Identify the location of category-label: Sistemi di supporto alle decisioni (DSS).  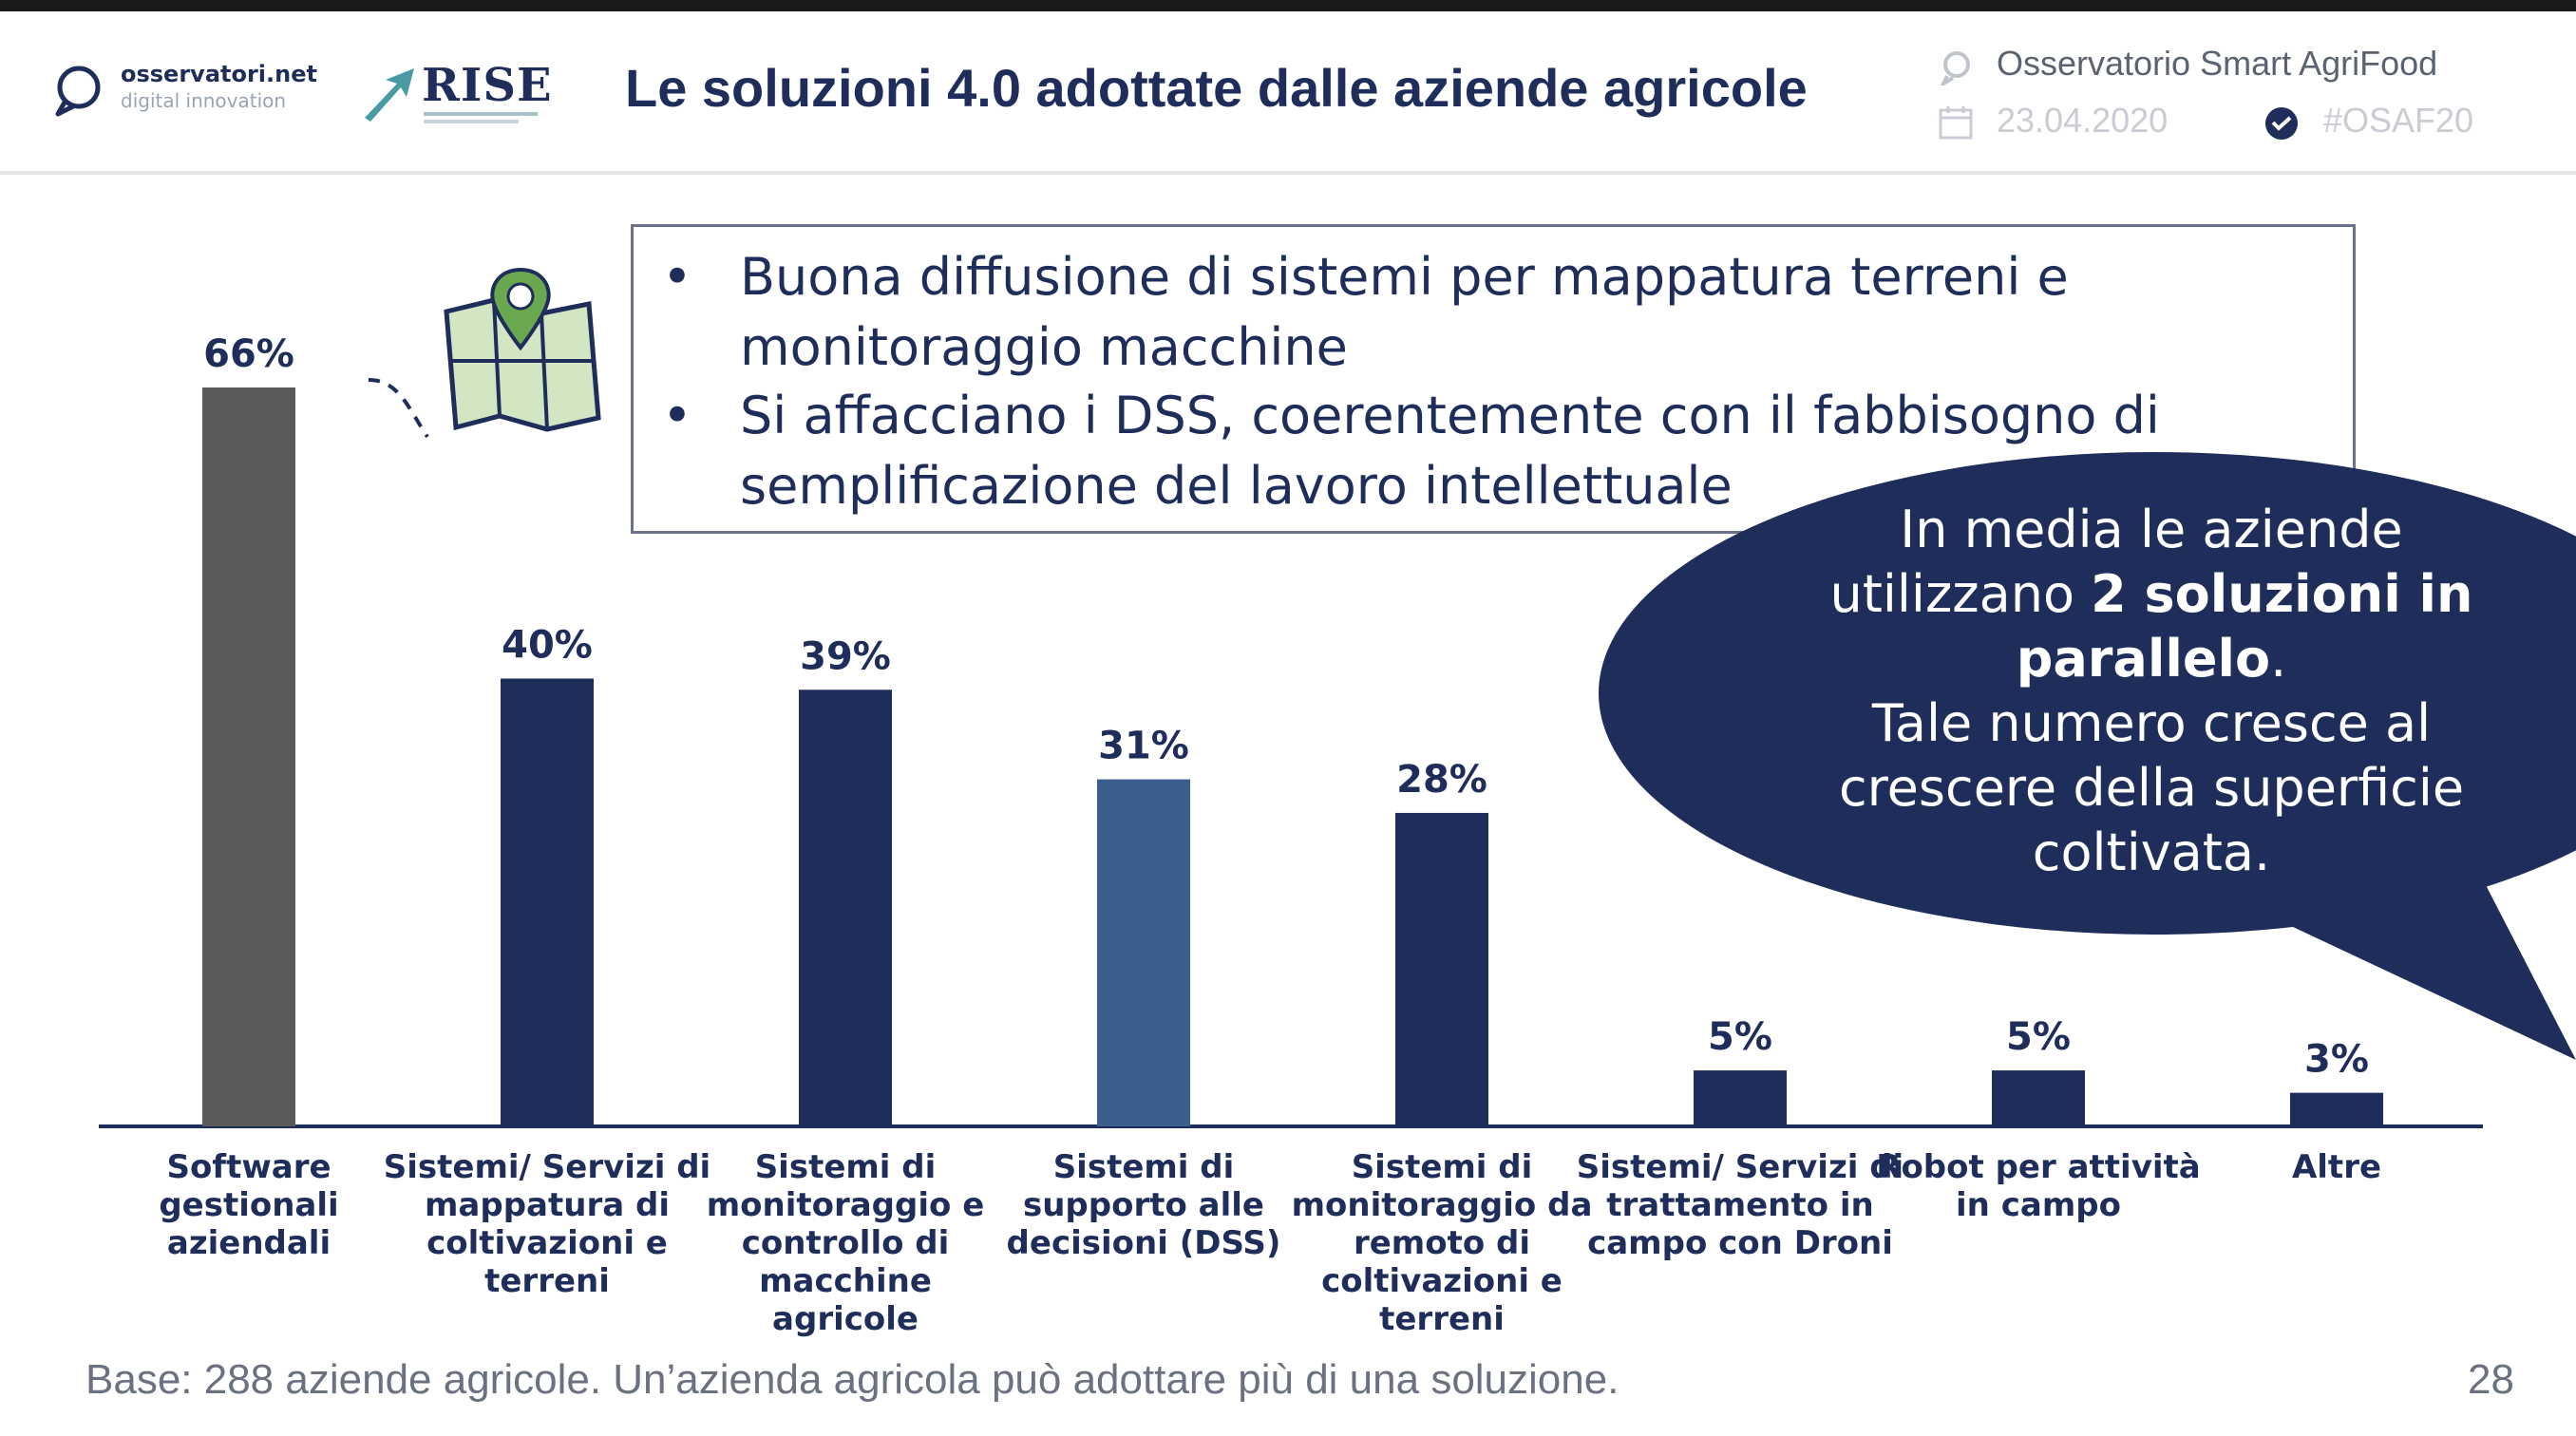
(1144, 1205).